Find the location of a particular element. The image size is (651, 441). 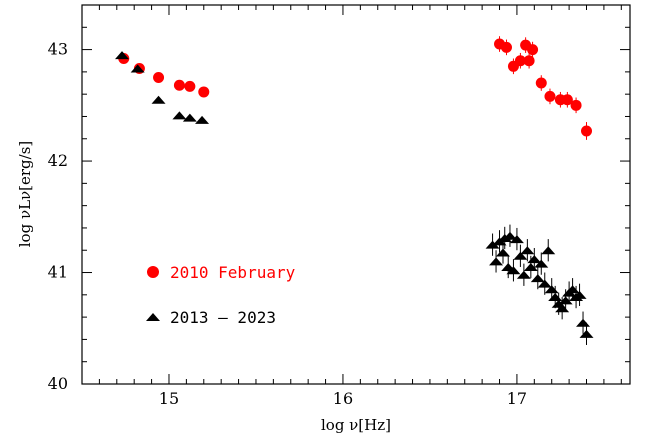

x-axis-label: log ν[Hz] is located at coordinates (356, 425).